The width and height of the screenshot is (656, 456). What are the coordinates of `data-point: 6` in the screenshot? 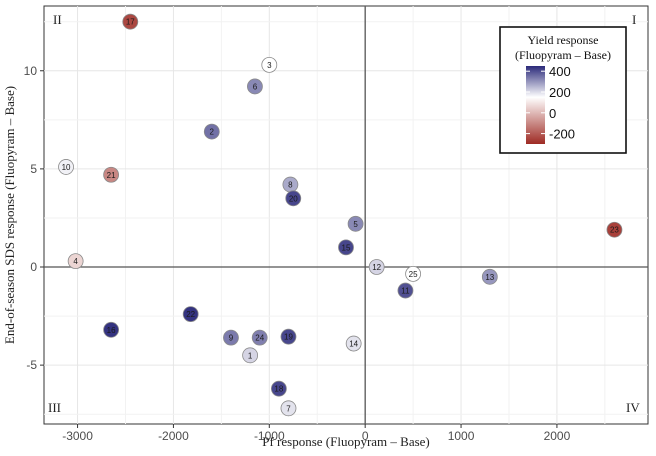 It's located at (255, 86).